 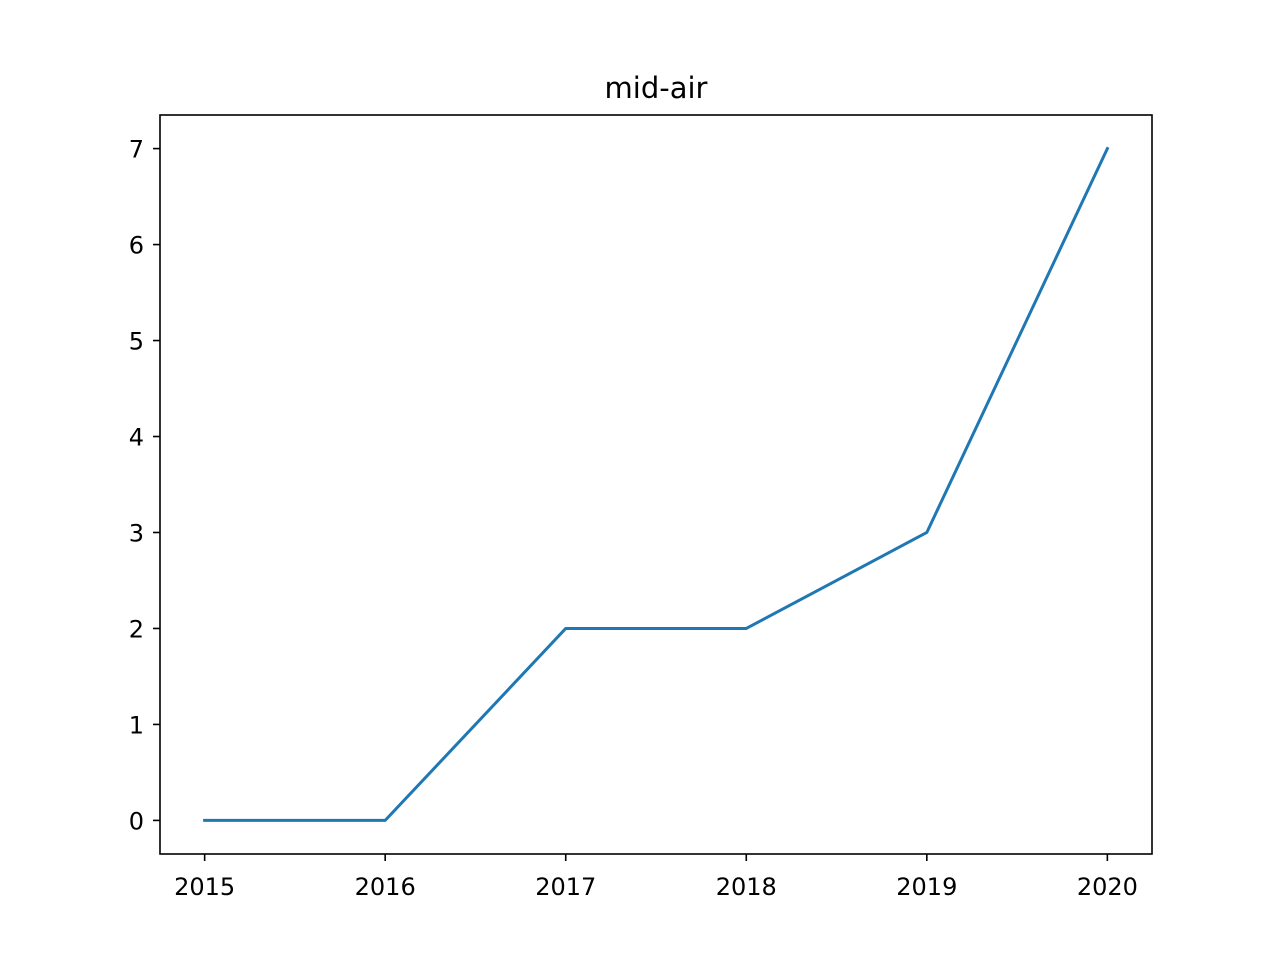 I want to click on x-tick-label: 2019, so click(x=926, y=887).